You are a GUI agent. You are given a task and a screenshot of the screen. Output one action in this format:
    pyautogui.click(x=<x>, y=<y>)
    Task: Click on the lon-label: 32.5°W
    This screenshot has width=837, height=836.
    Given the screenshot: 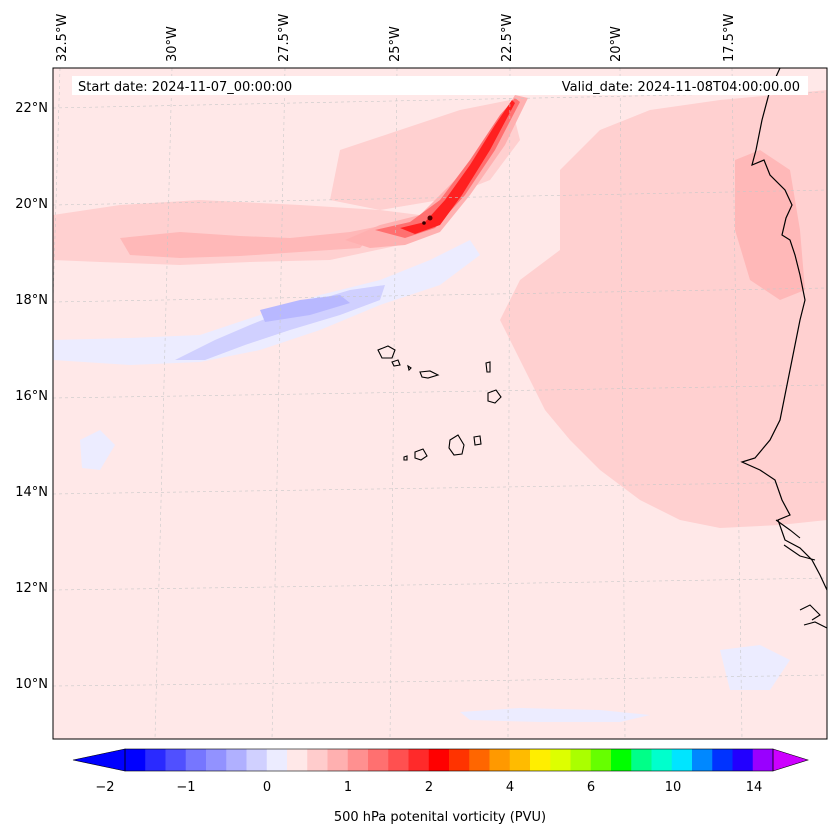 What is the action you would take?
    pyautogui.click(x=62, y=38)
    